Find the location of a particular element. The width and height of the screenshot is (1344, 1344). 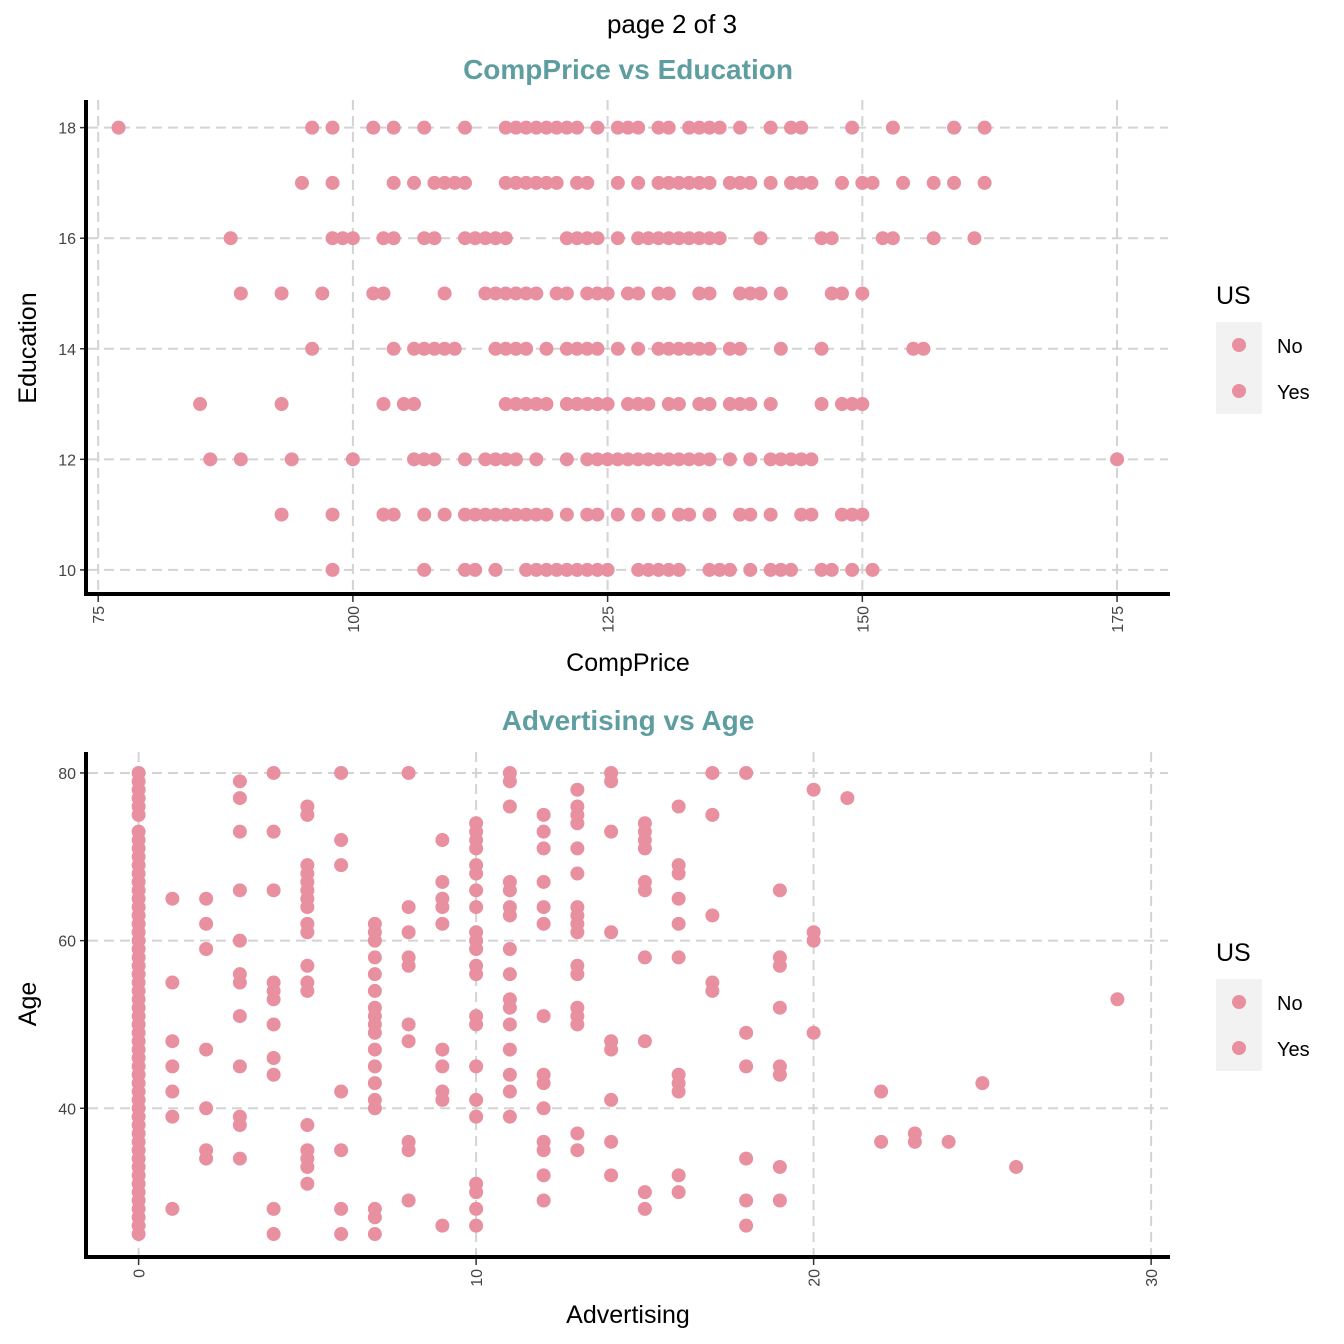

x-tick-label: 0 is located at coordinates (140, 1273).